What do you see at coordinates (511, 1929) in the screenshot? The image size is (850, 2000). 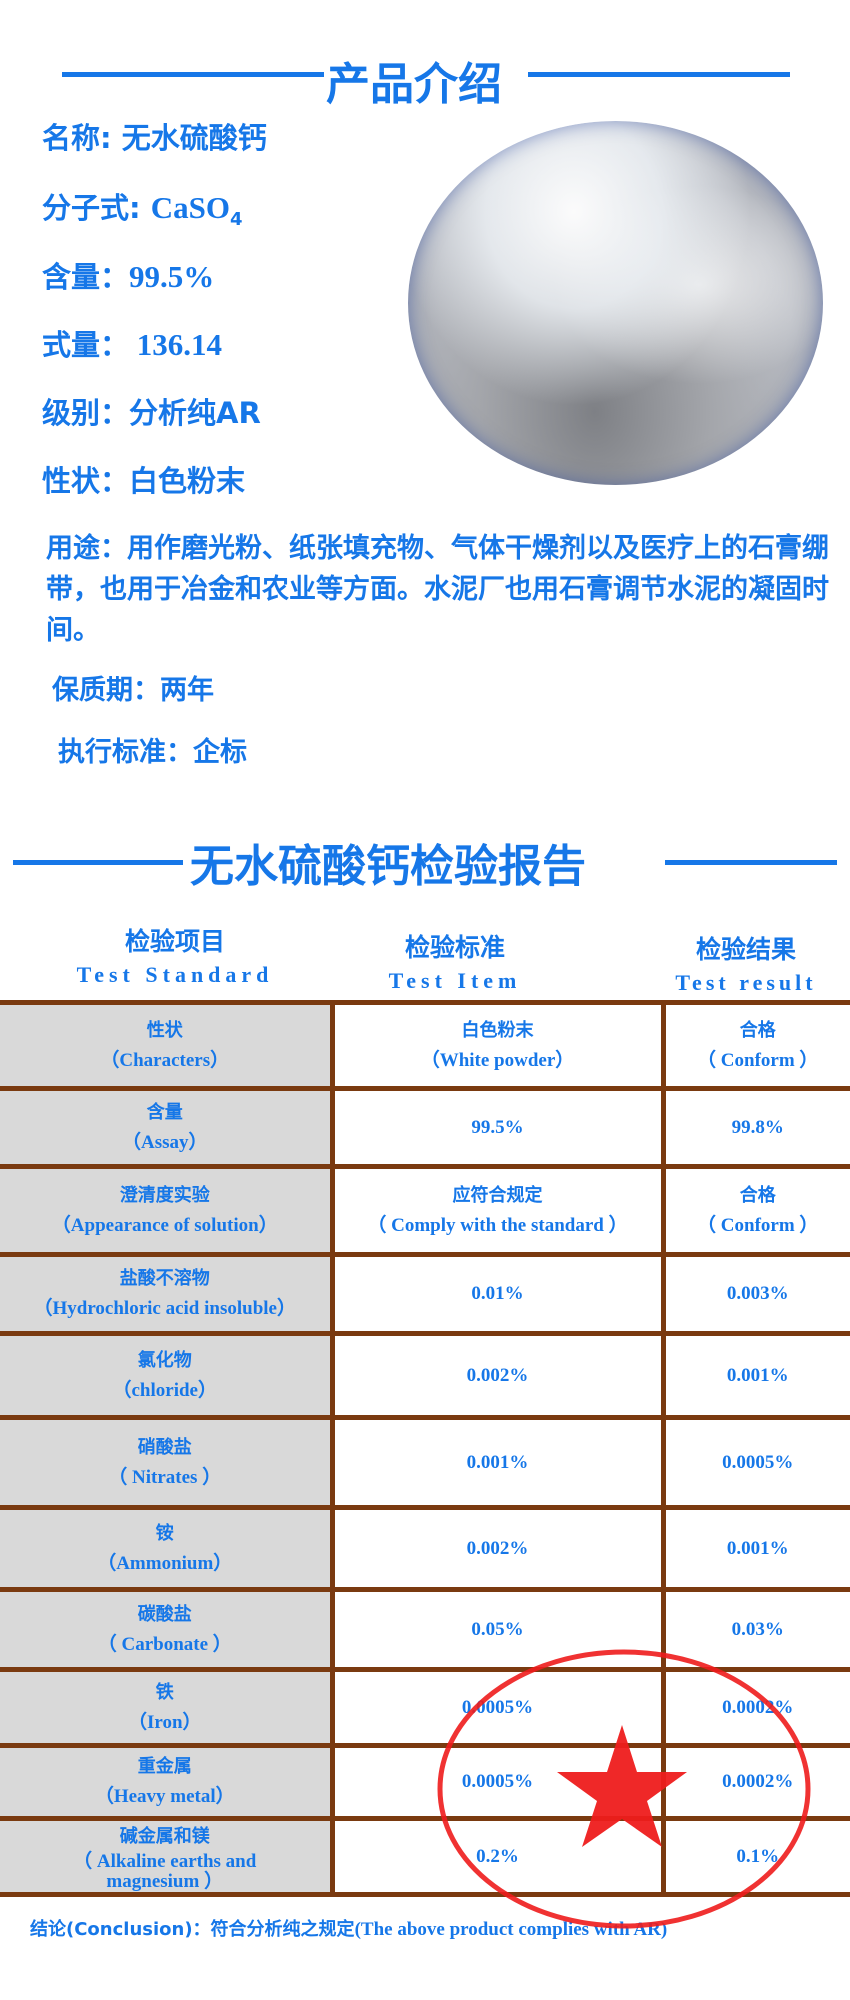 I see `conclusion-en: (The above product complies with AR)` at bounding box center [511, 1929].